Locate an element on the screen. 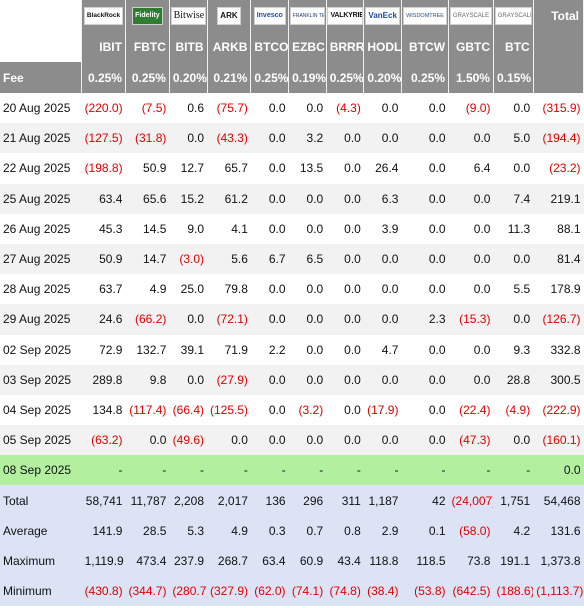 The image size is (584, 608). stats-value: 1,119.9 is located at coordinates (103, 560).